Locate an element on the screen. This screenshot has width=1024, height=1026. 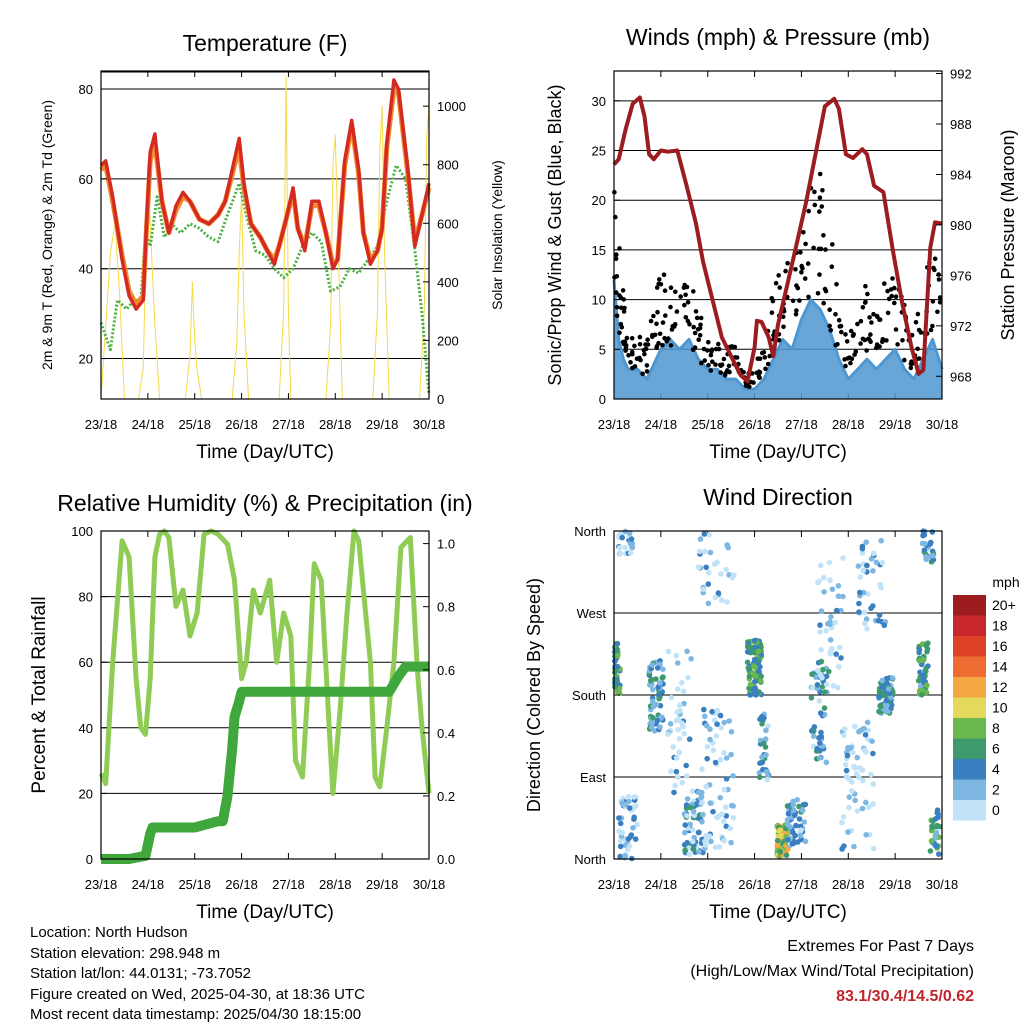
colorbar-label: 6 is located at coordinates (996, 749).